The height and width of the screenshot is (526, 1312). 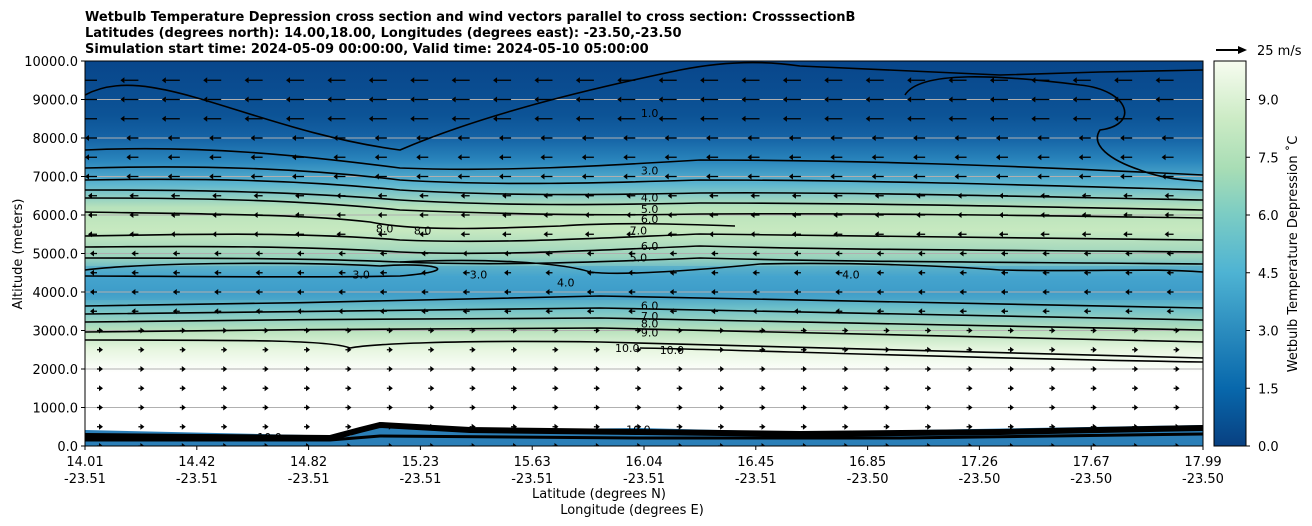 What do you see at coordinates (599, 494) in the screenshot?
I see `x-axis-label-lat: Latitude (degrees N)` at bounding box center [599, 494].